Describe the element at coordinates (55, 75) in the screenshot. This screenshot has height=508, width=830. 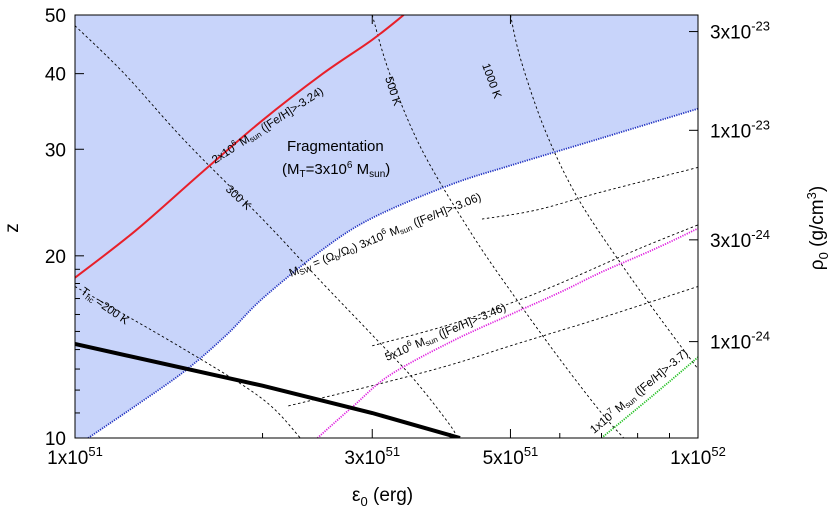
I see `y-tick-label-40: 40` at that location.